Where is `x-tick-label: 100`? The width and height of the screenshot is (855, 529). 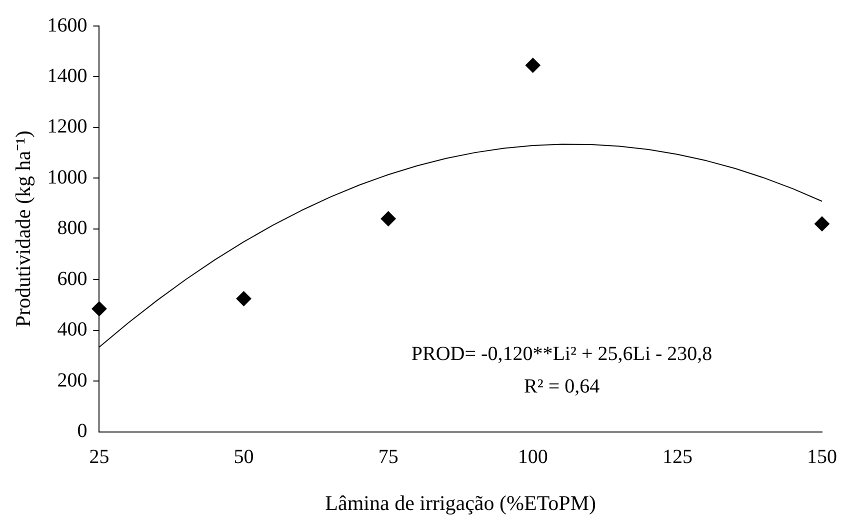
x-tick-label: 100 is located at coordinates (533, 457).